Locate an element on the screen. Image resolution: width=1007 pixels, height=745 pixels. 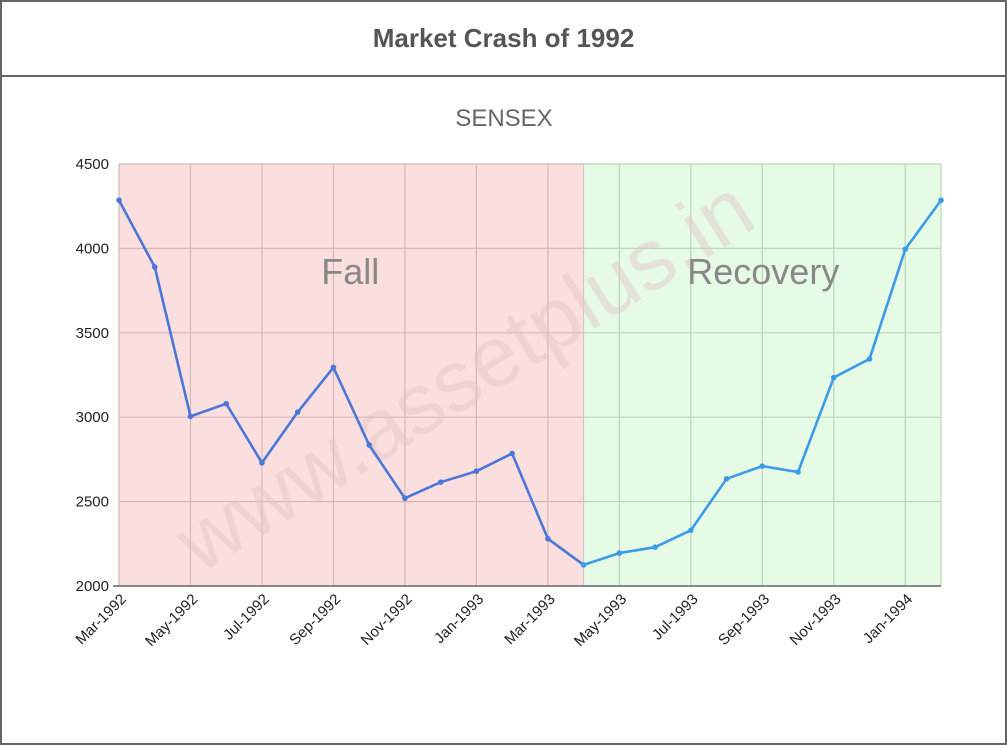
x-tick-label: Nov-1993 is located at coordinates (816, 620).